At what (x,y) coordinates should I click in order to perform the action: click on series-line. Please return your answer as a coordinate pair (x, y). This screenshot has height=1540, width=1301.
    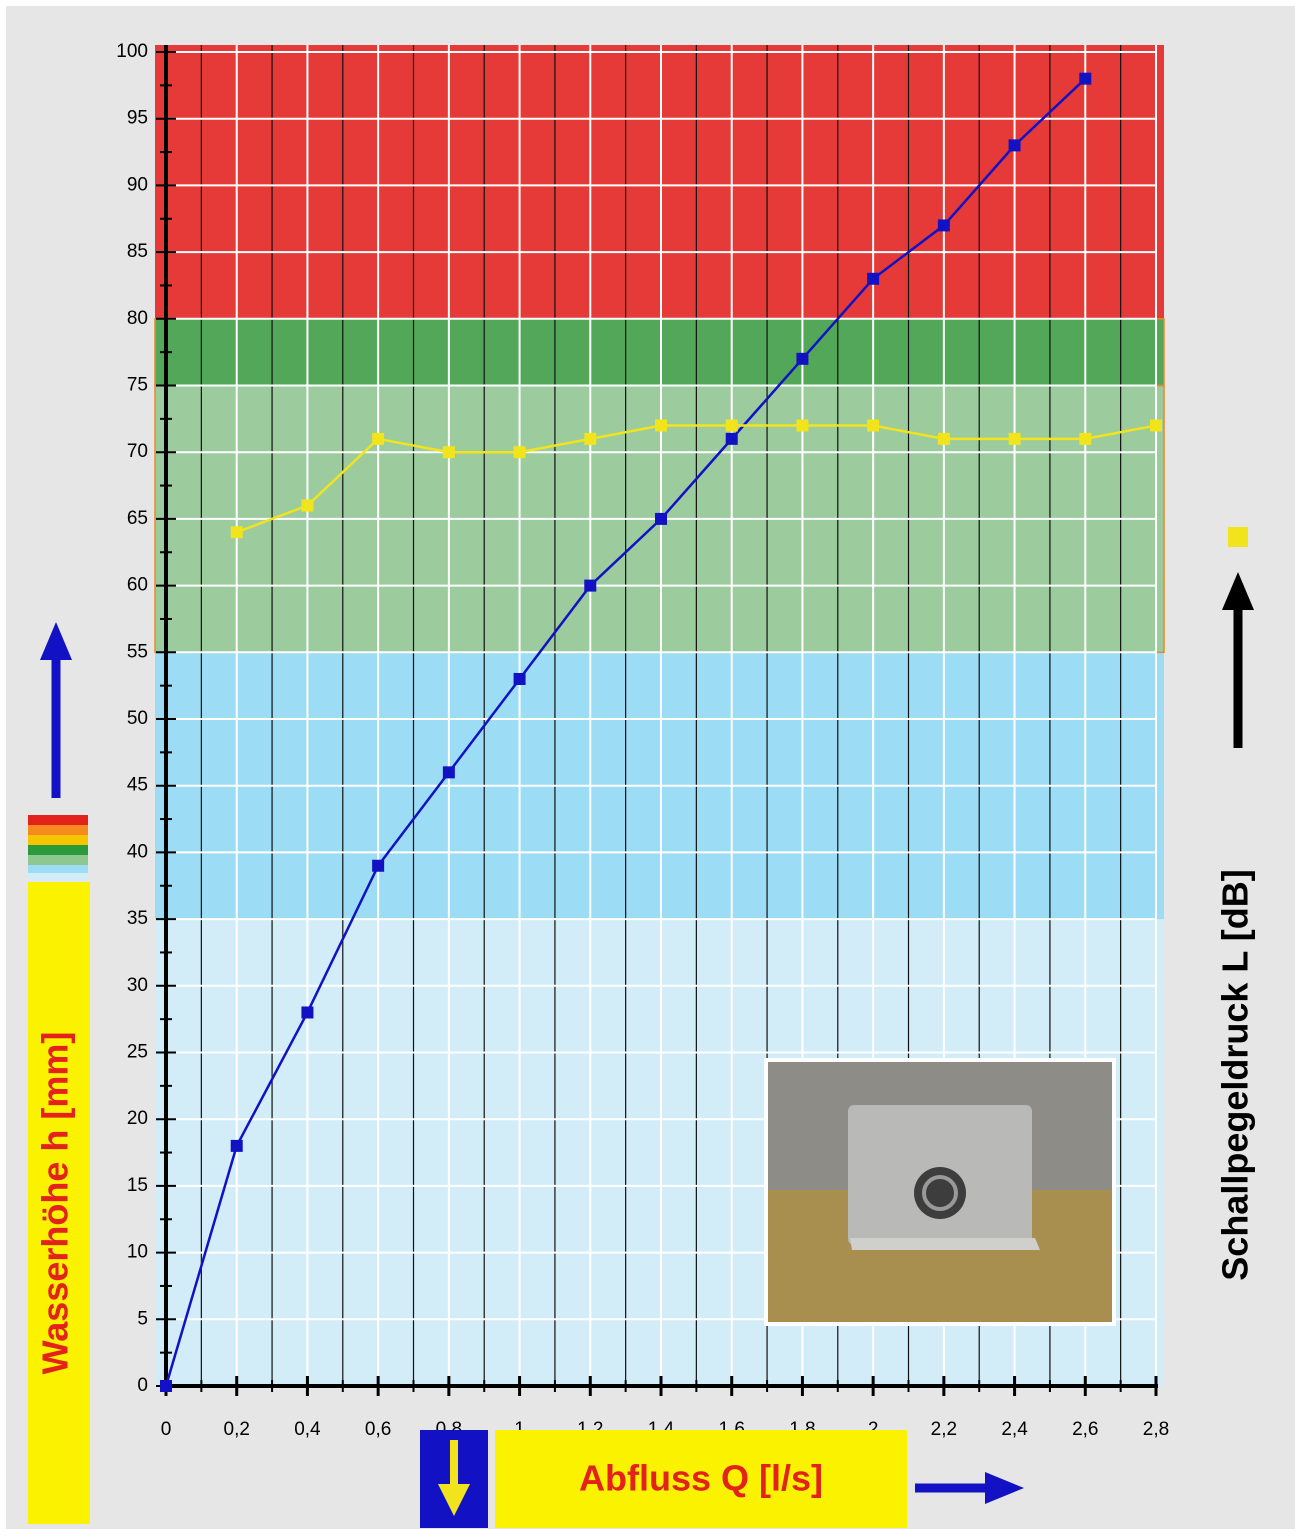
    Looking at the image, I should click on (696, 479).